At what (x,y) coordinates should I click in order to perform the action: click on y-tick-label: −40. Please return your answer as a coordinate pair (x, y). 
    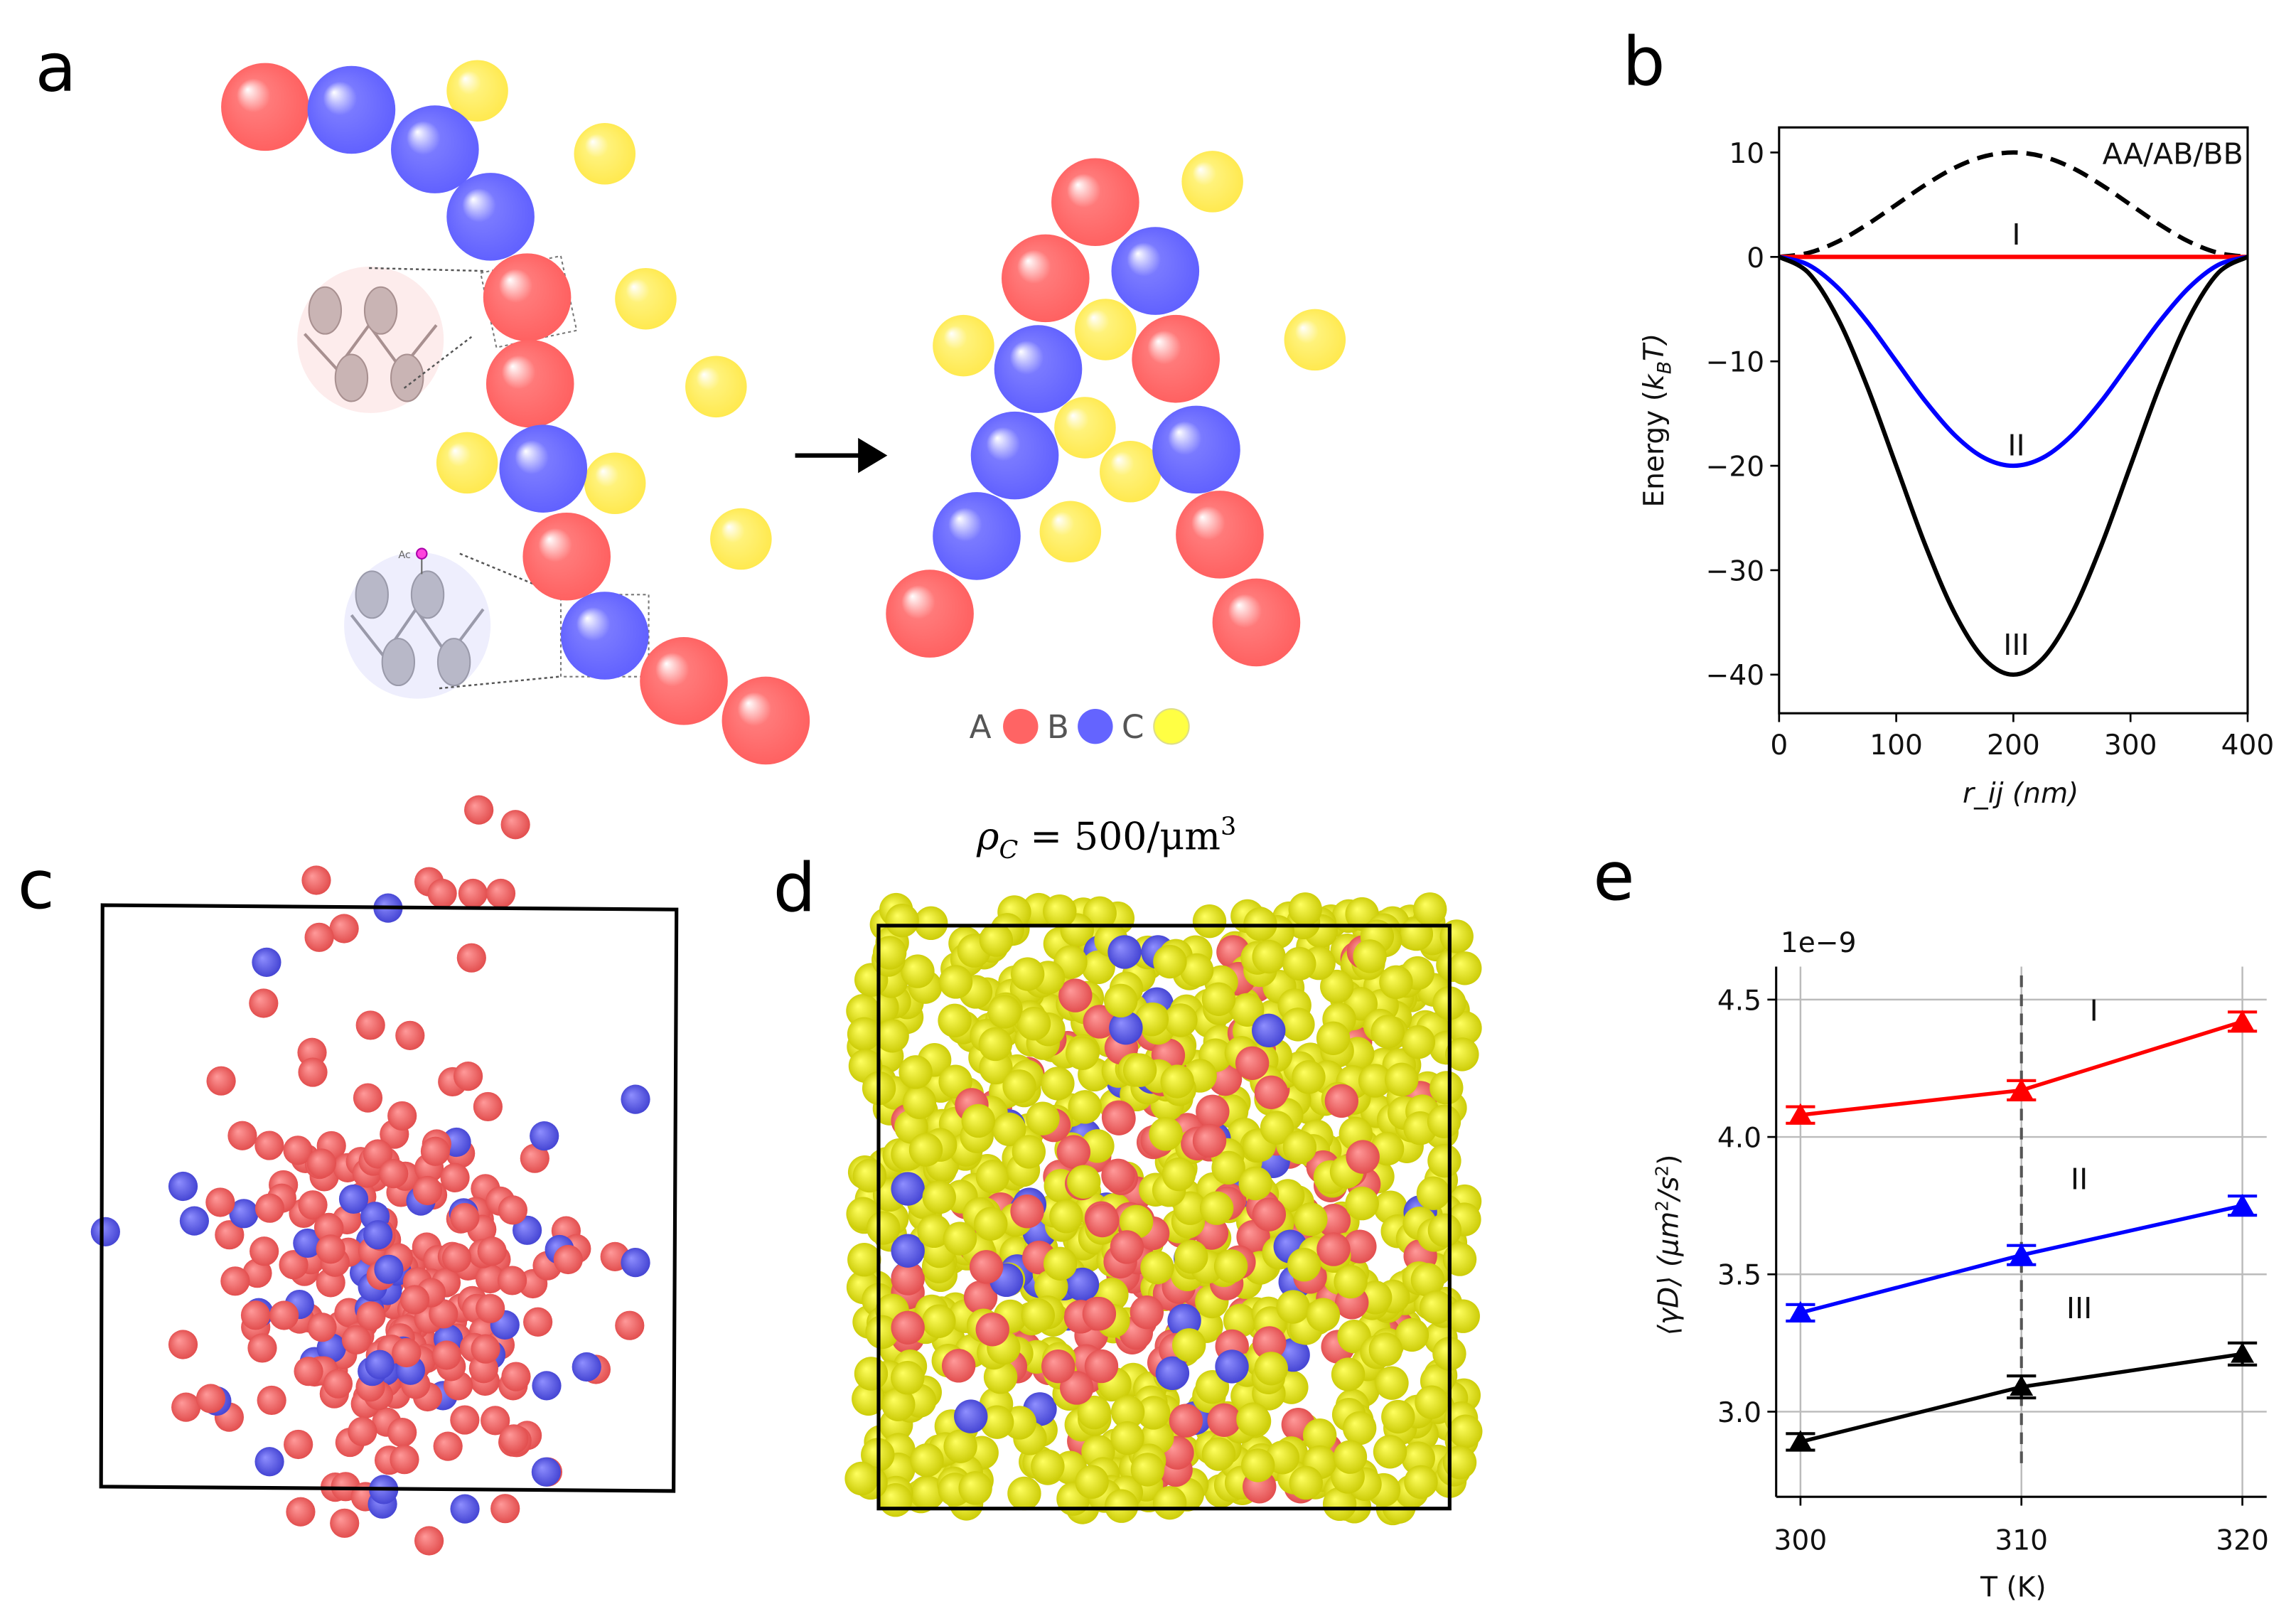
    Looking at the image, I should click on (1735, 676).